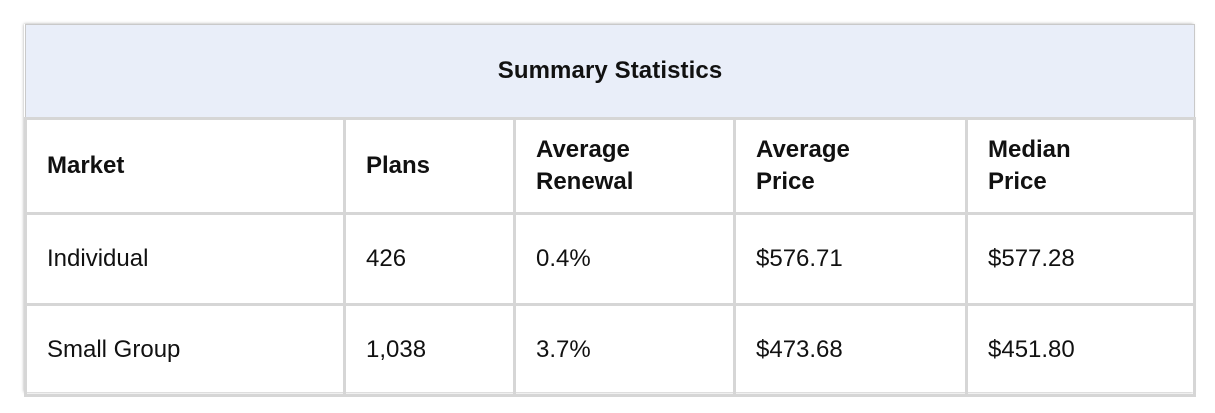  Describe the element at coordinates (86, 165) in the screenshot. I see `column-header-text: Market` at that location.